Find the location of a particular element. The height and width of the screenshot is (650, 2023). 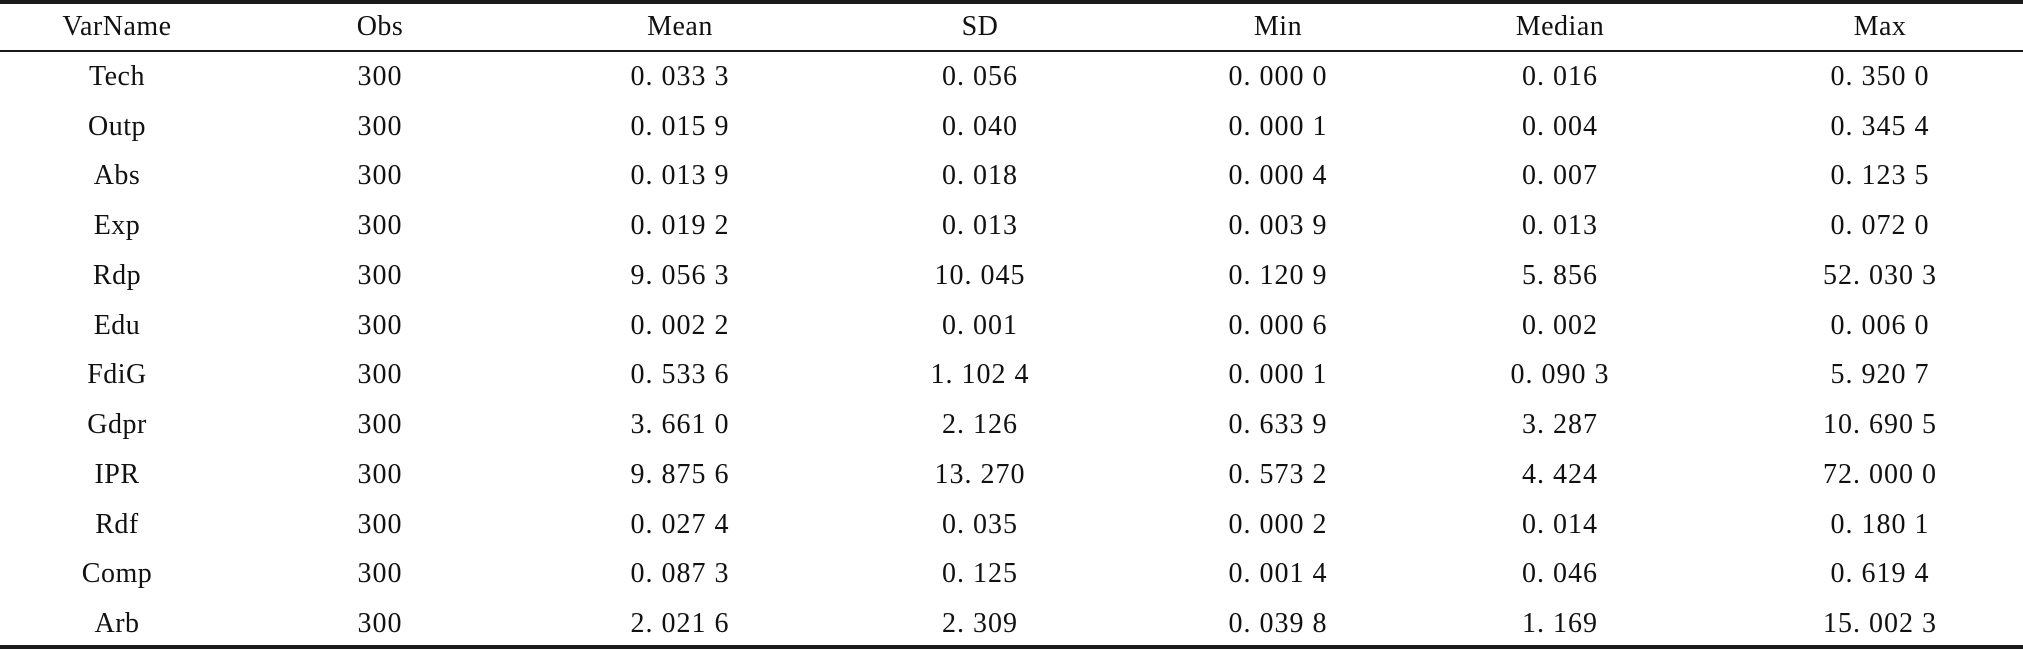

cell-mean: 0. 002 2 is located at coordinates (680, 325).